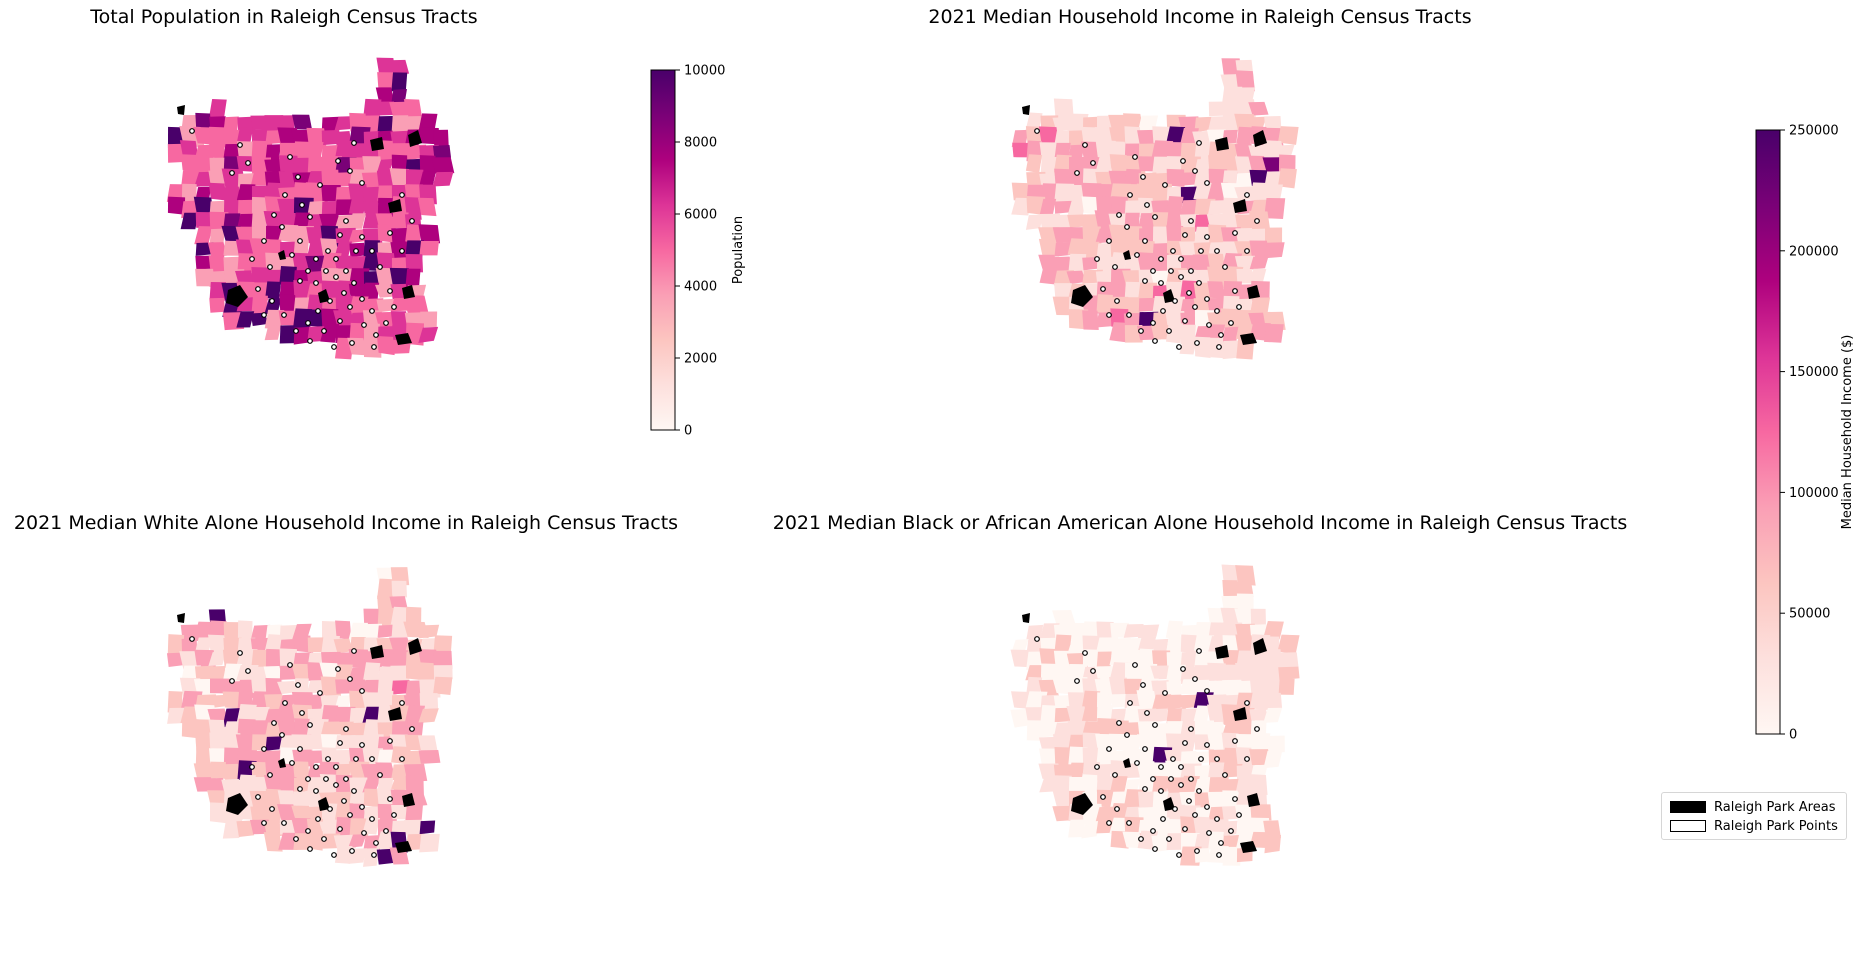 This screenshot has width=1860, height=967. I want to click on map-legend: Raleigh Park Areas Raleigh Park Points, so click(1754, 816).